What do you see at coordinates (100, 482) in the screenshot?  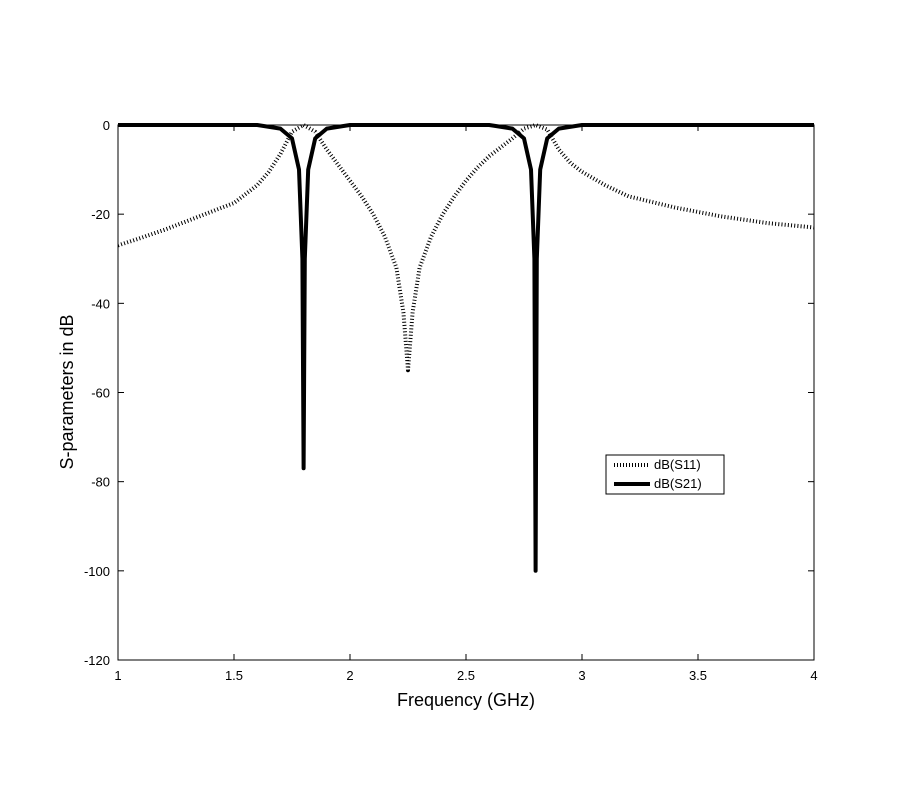 I see `y-tick-label: -80` at bounding box center [100, 482].